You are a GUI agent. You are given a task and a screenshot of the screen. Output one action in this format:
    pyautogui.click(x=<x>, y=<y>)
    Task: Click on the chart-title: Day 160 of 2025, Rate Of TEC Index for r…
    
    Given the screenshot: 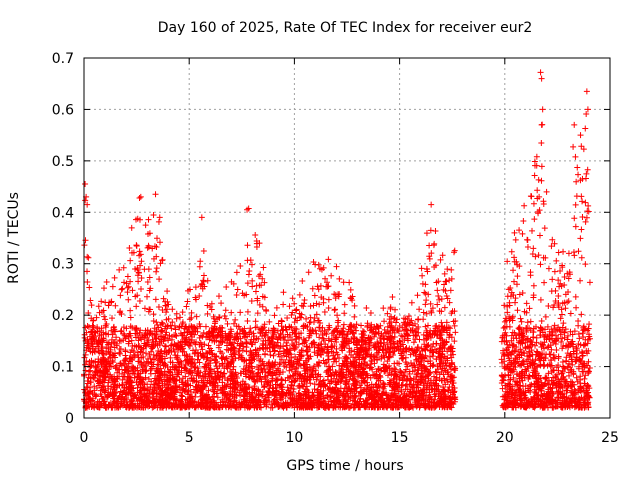 What is the action you would take?
    pyautogui.click(x=345, y=28)
    